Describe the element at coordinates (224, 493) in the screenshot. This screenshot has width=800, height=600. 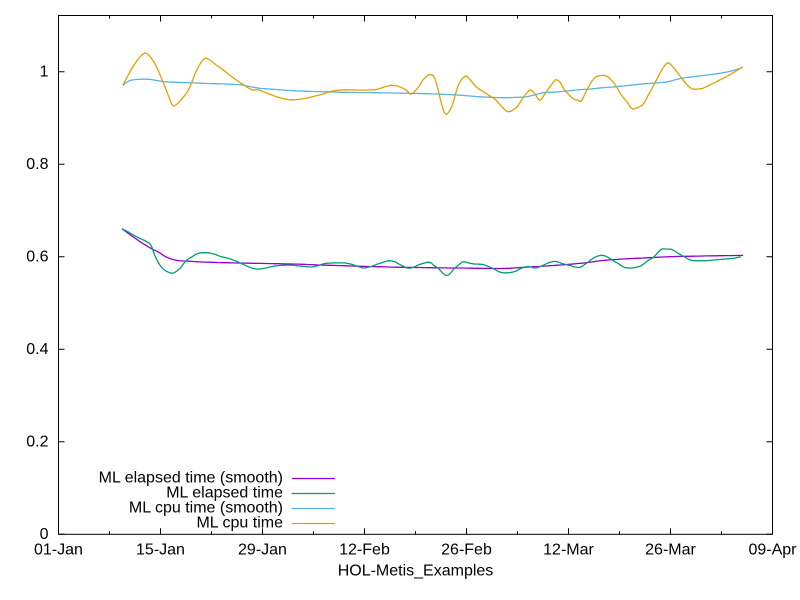
I see `svg-text: ML elapsed time` at that location.